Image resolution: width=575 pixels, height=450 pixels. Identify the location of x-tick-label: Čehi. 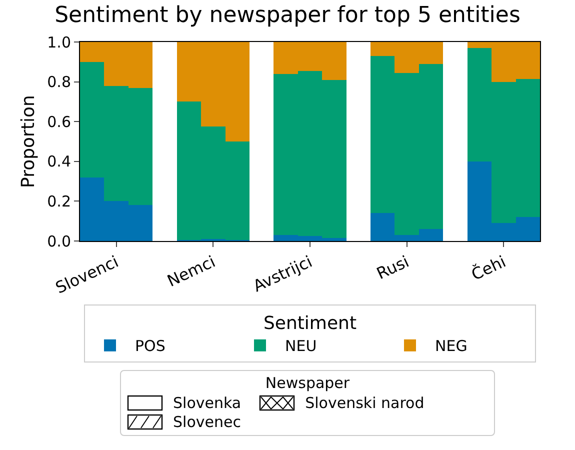
(488, 268).